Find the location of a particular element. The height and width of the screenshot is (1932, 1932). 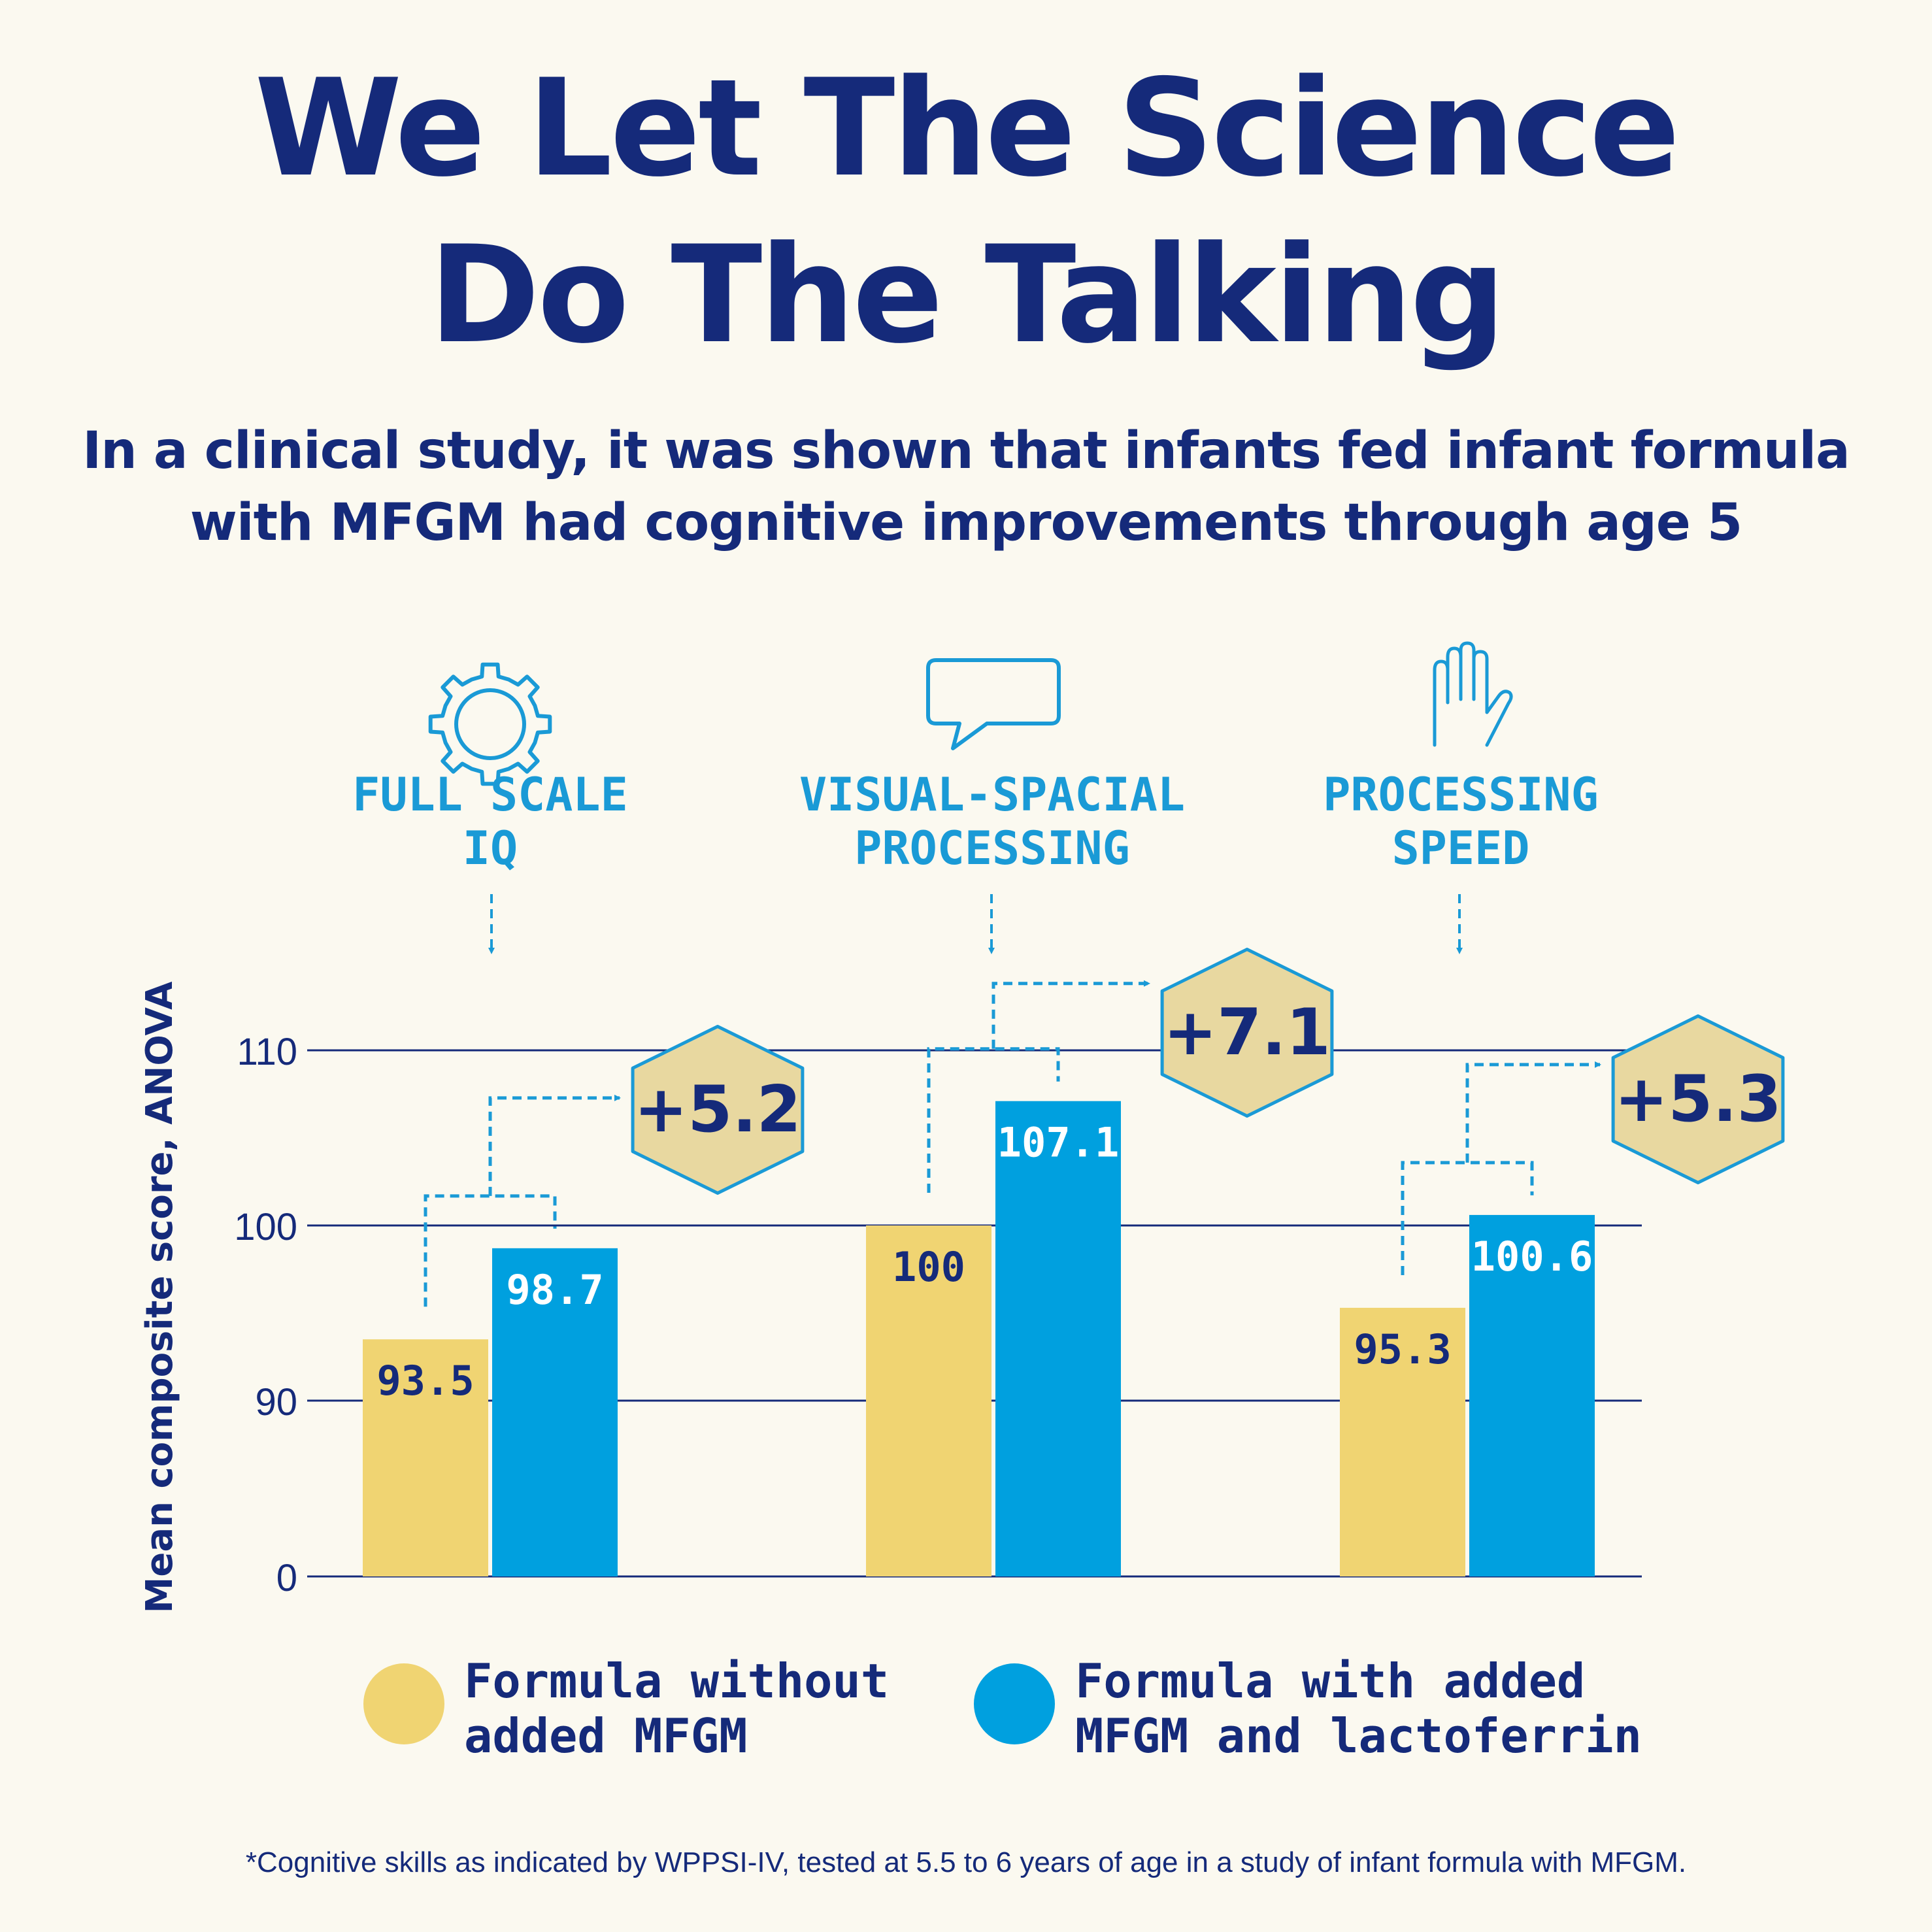

category-title-visual-spacial: VISUAL-SPACIAL PROCESSING is located at coordinates (992, 821).